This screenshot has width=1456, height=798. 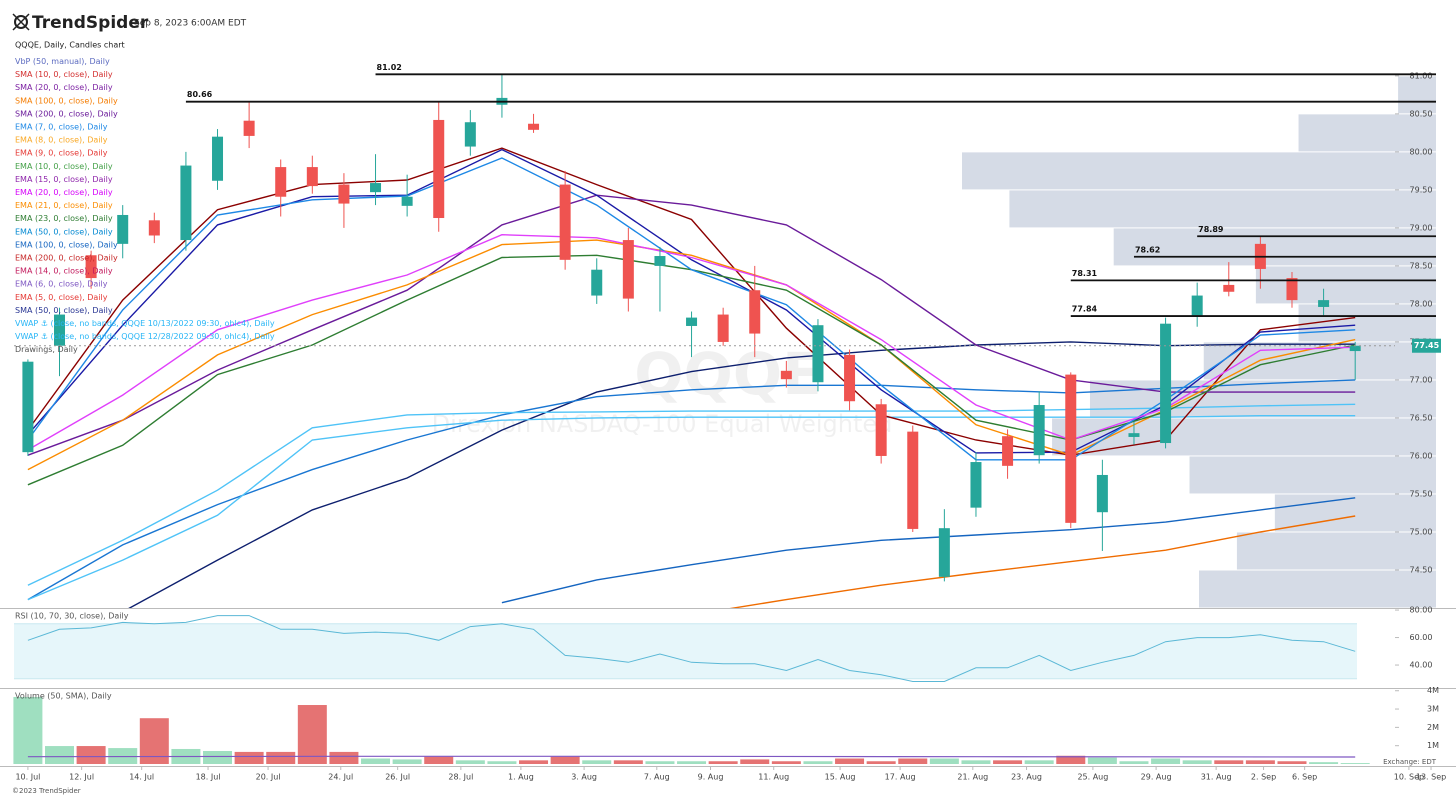 What do you see at coordinates (691, 648) in the screenshot?
I see `rsi-line` at bounding box center [691, 648].